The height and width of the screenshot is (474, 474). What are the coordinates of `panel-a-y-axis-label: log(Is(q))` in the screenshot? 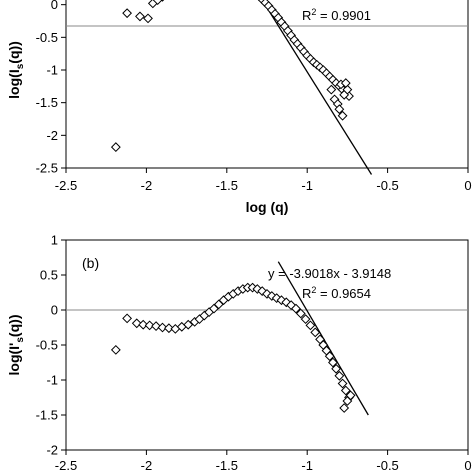 It's located at (16, 70).